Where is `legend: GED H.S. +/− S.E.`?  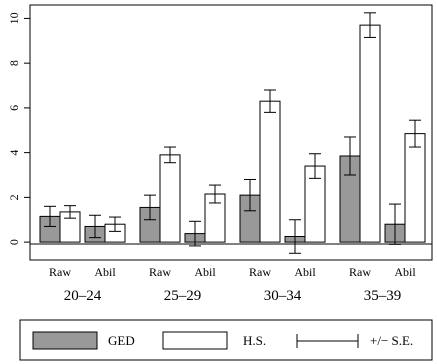 legend: GED H.S. +/− S.E. is located at coordinates (226, 340).